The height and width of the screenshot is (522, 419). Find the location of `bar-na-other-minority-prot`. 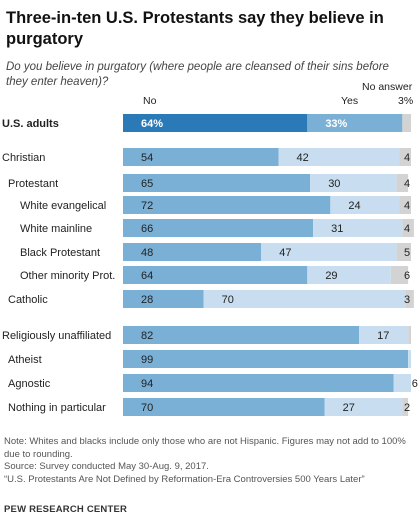

bar-na-other-minority-prot is located at coordinates (399, 275).